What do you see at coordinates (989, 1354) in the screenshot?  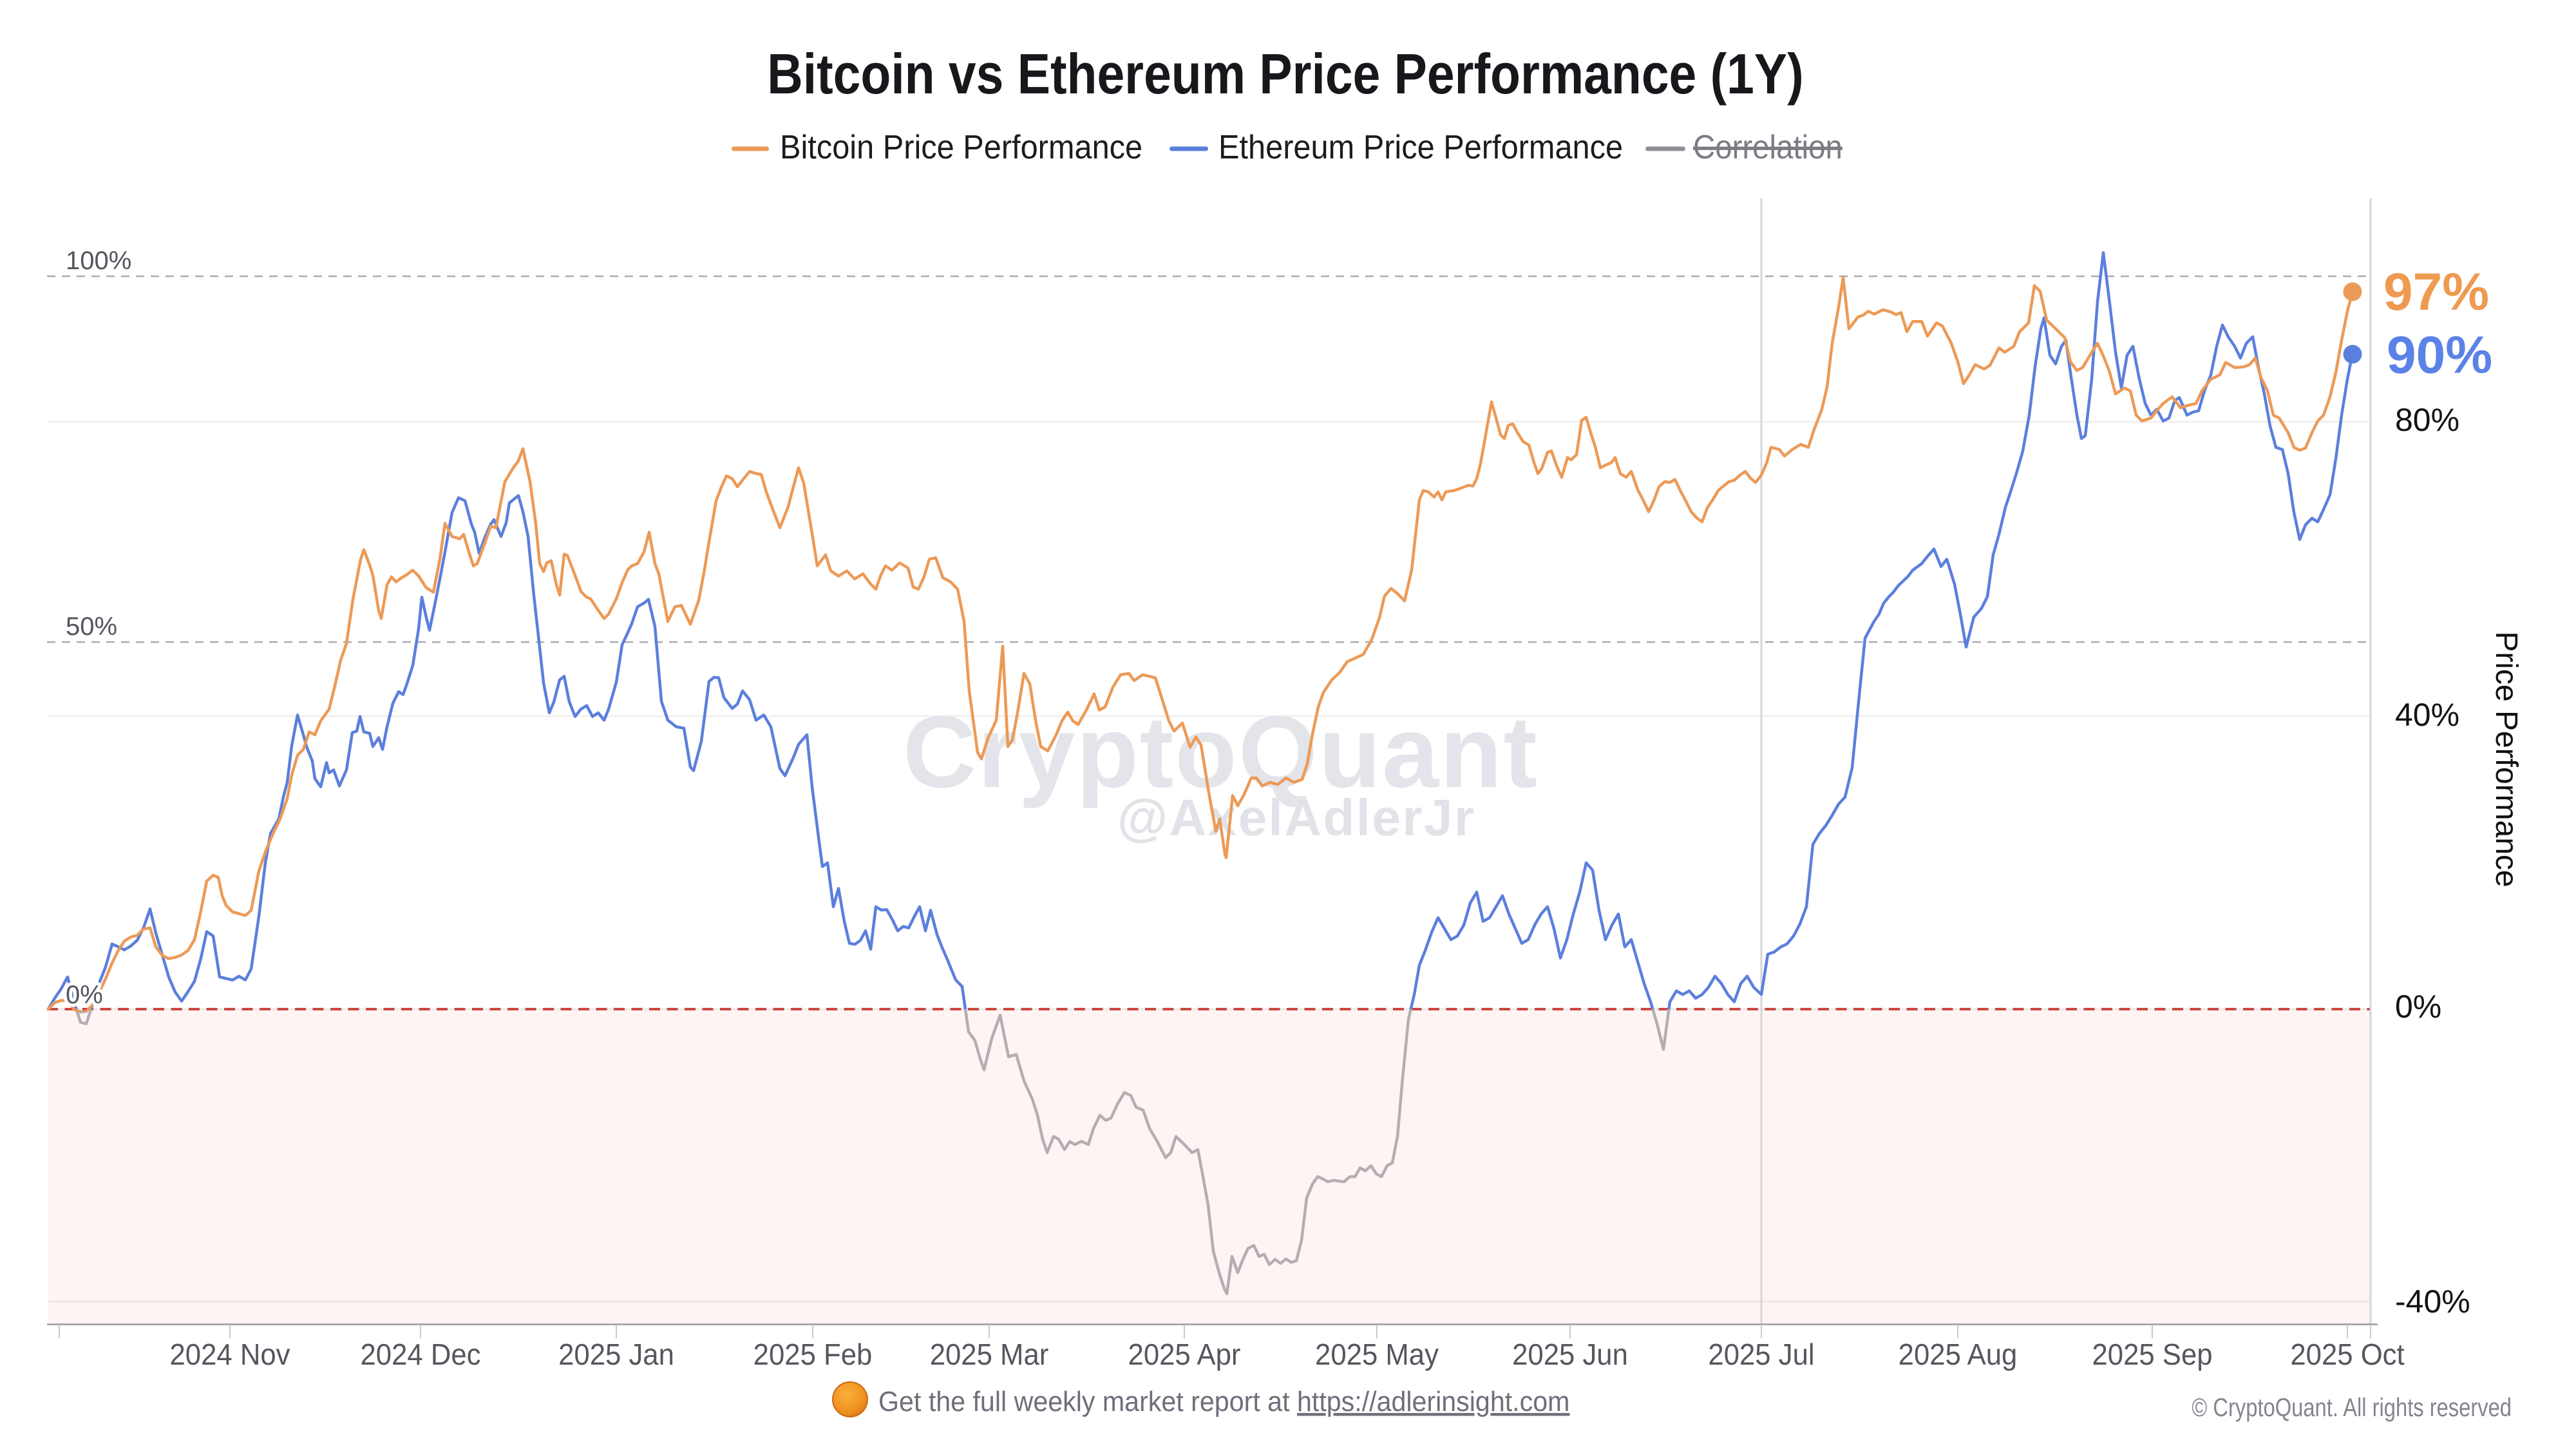 I see `svg-text: 2025 Mar` at bounding box center [989, 1354].